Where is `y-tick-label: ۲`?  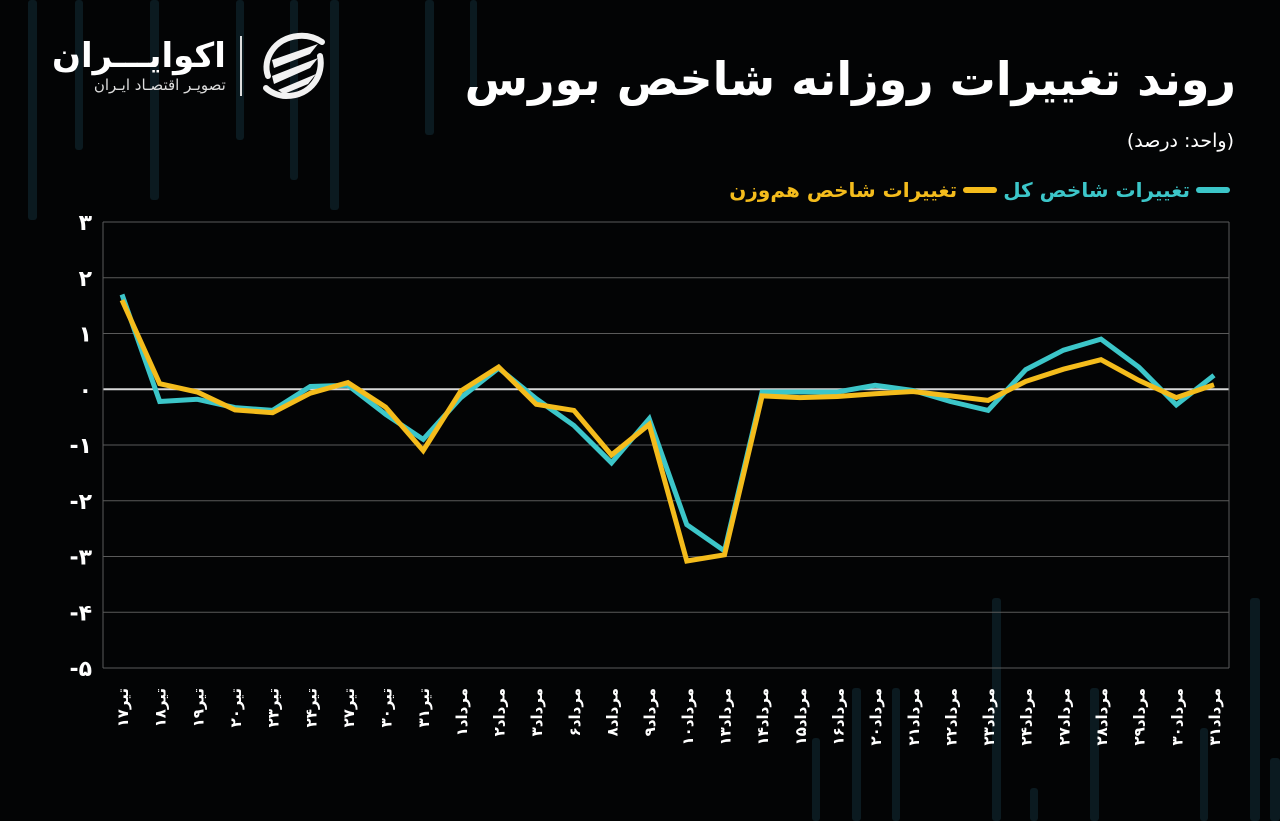
y-tick-label: ۲ is located at coordinates (86, 279).